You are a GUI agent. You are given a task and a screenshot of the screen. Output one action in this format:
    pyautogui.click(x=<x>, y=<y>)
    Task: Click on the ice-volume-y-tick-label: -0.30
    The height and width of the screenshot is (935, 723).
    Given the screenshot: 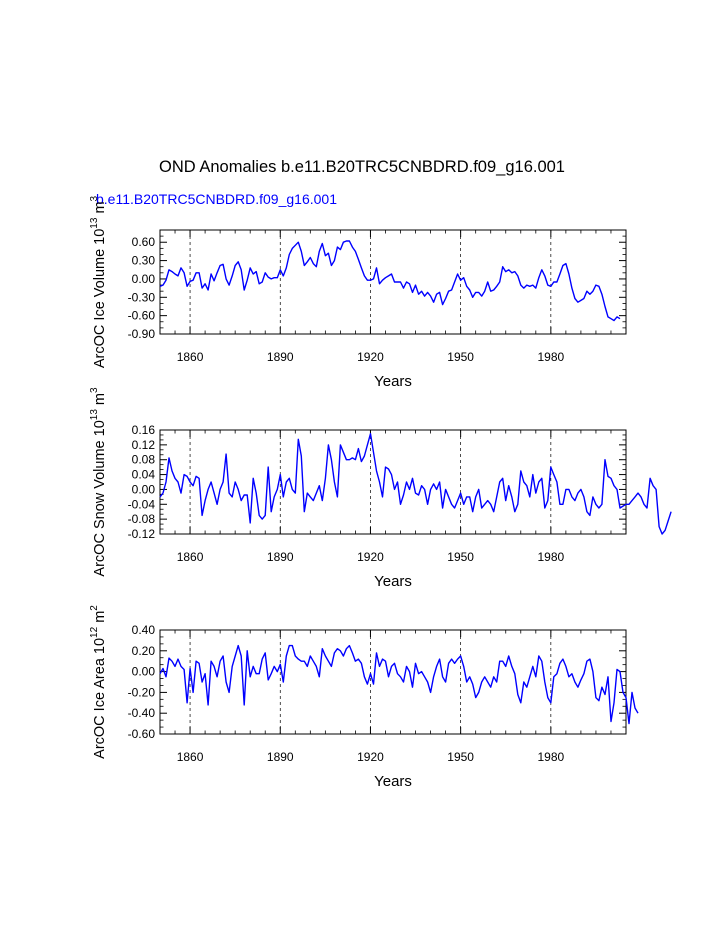 What is the action you would take?
    pyautogui.click(x=142, y=297)
    